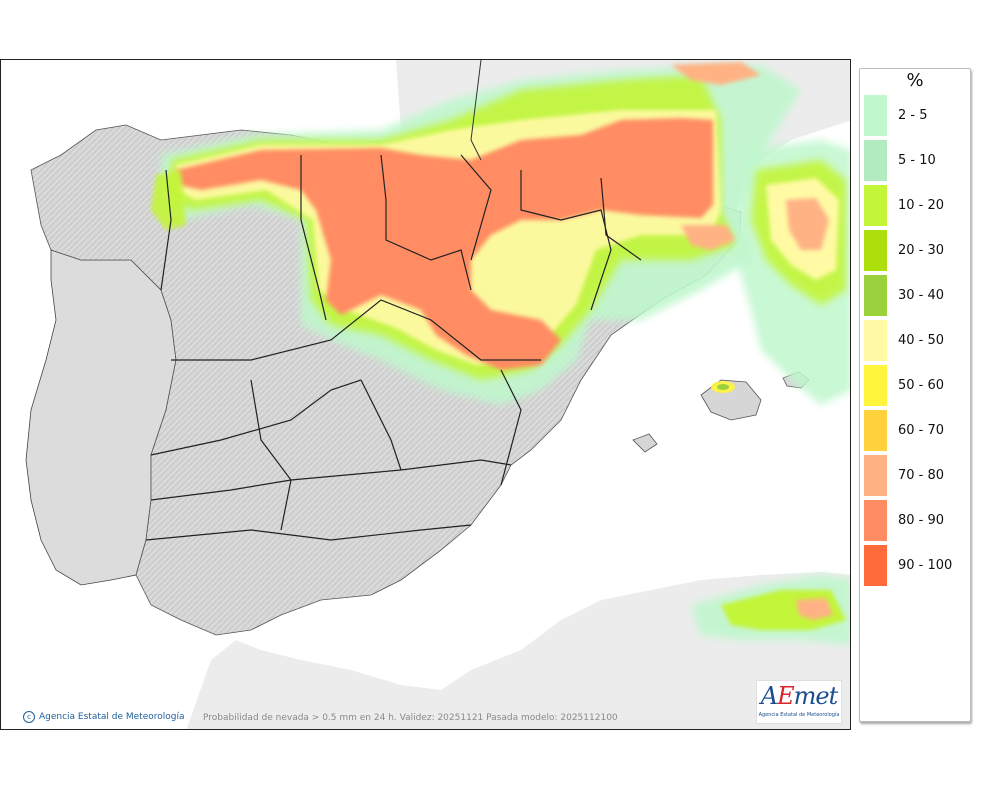 Image resolution: width=1000 pixels, height=790 pixels. Describe the element at coordinates (921, 520) in the screenshot. I see `legend-label: 80 - 90` at that location.